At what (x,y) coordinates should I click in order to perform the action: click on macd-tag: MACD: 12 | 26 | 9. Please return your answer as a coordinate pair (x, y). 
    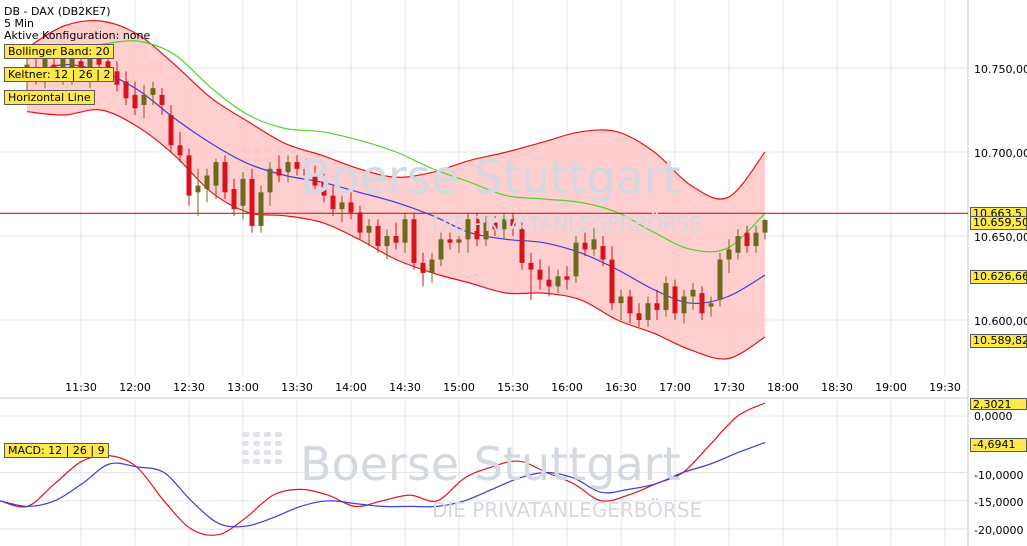
    Looking at the image, I should click on (56, 450).